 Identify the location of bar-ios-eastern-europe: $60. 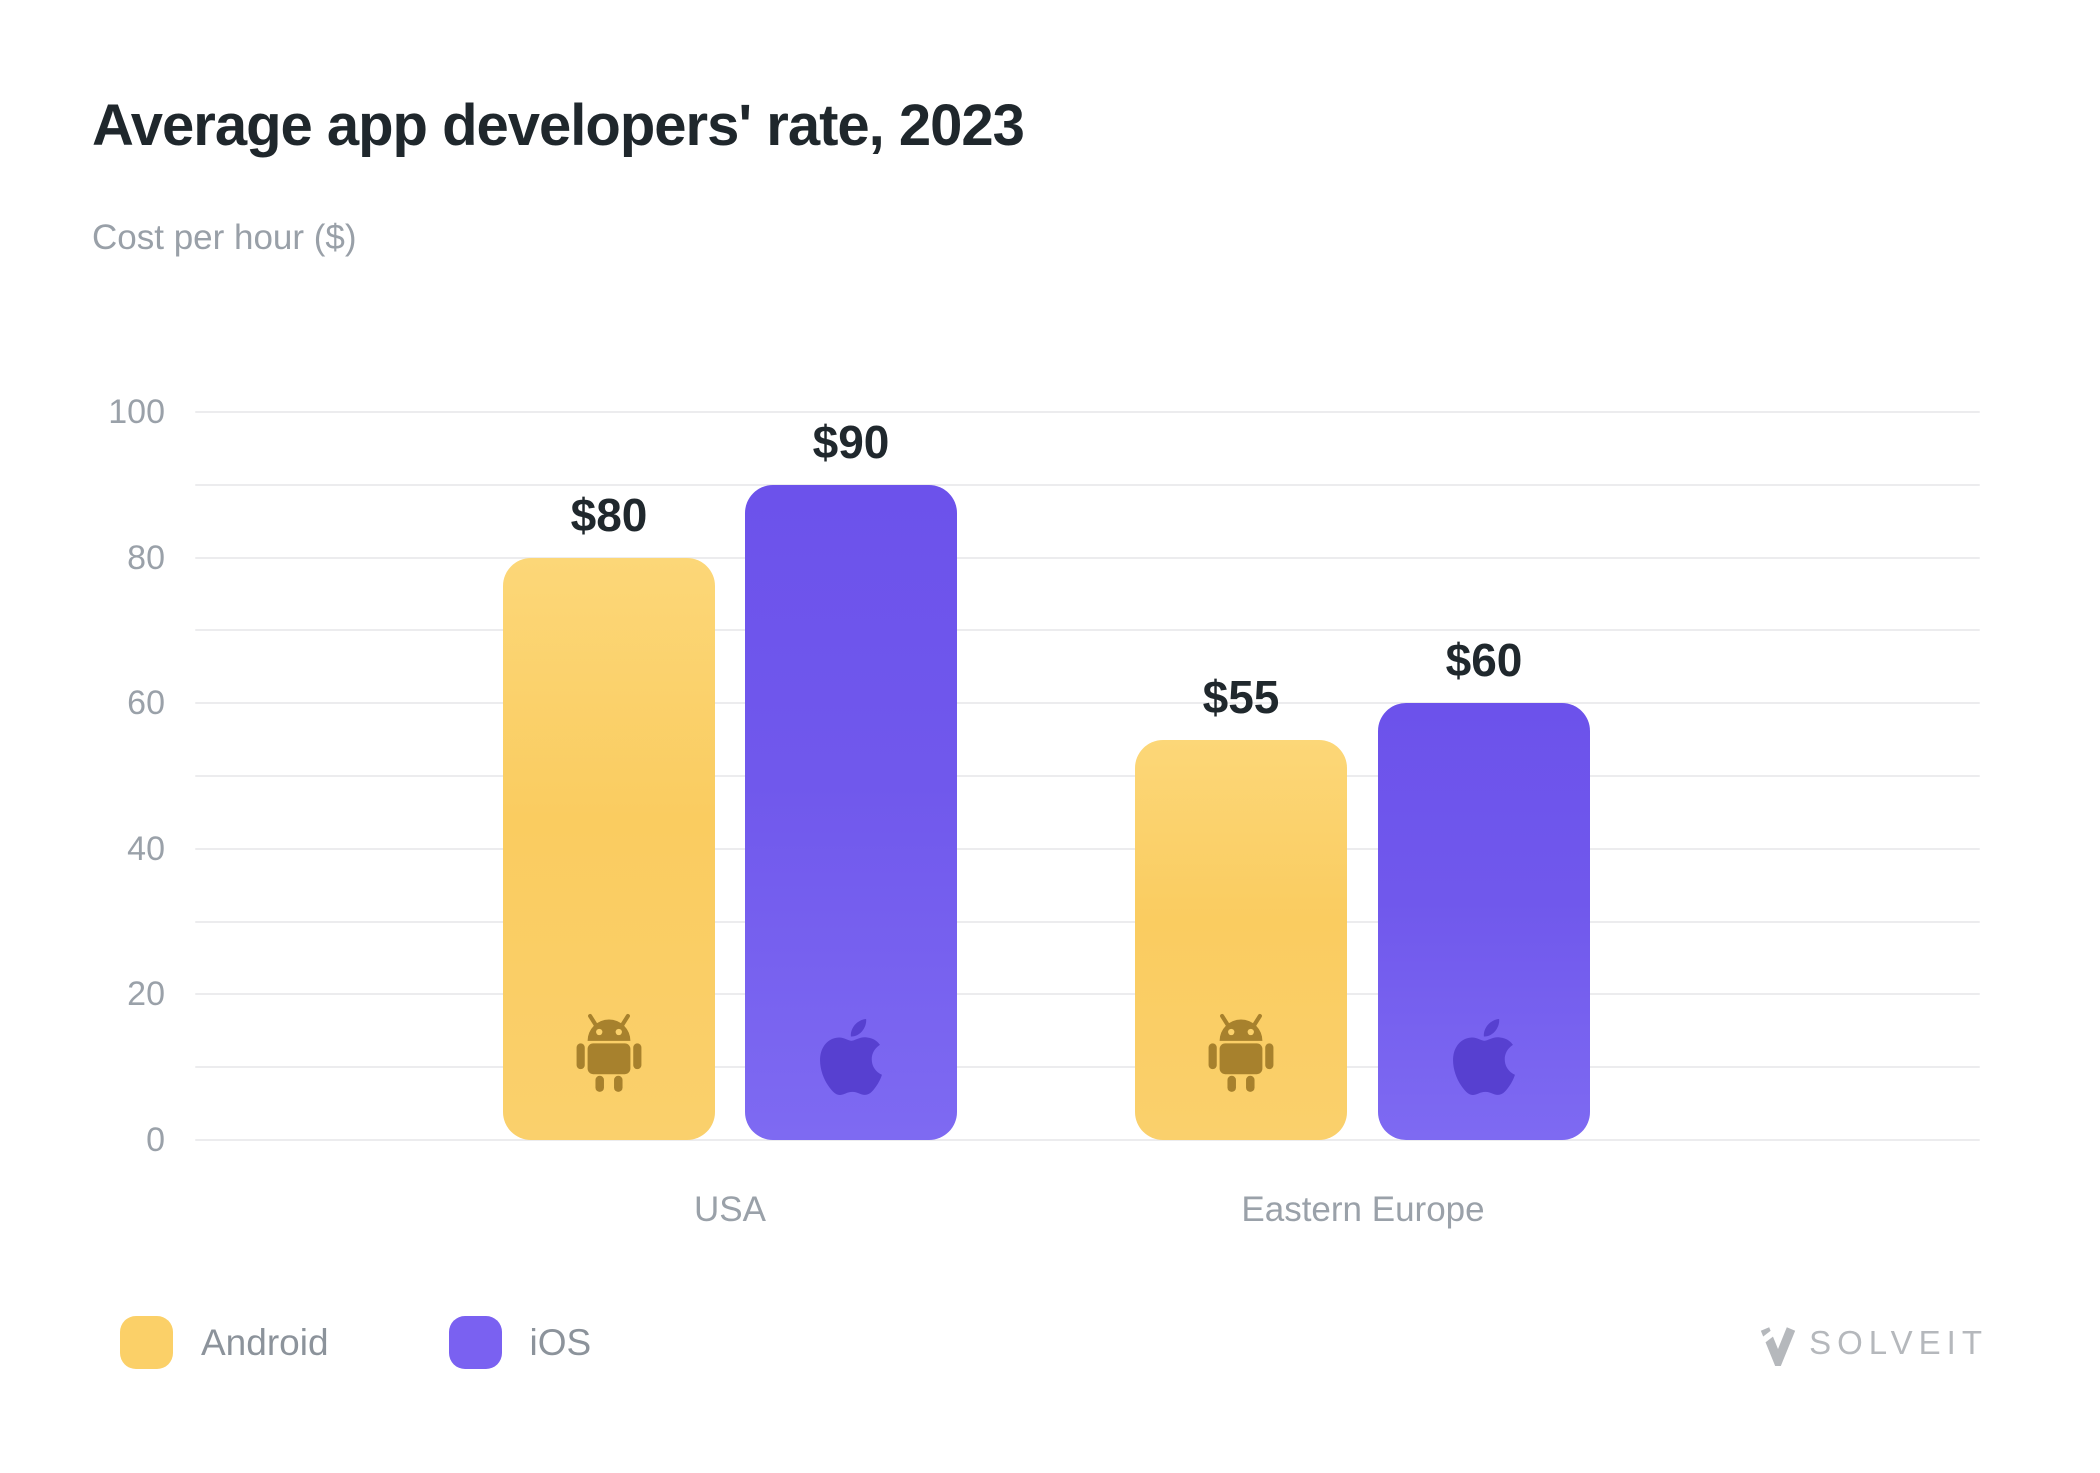
(1484, 887).